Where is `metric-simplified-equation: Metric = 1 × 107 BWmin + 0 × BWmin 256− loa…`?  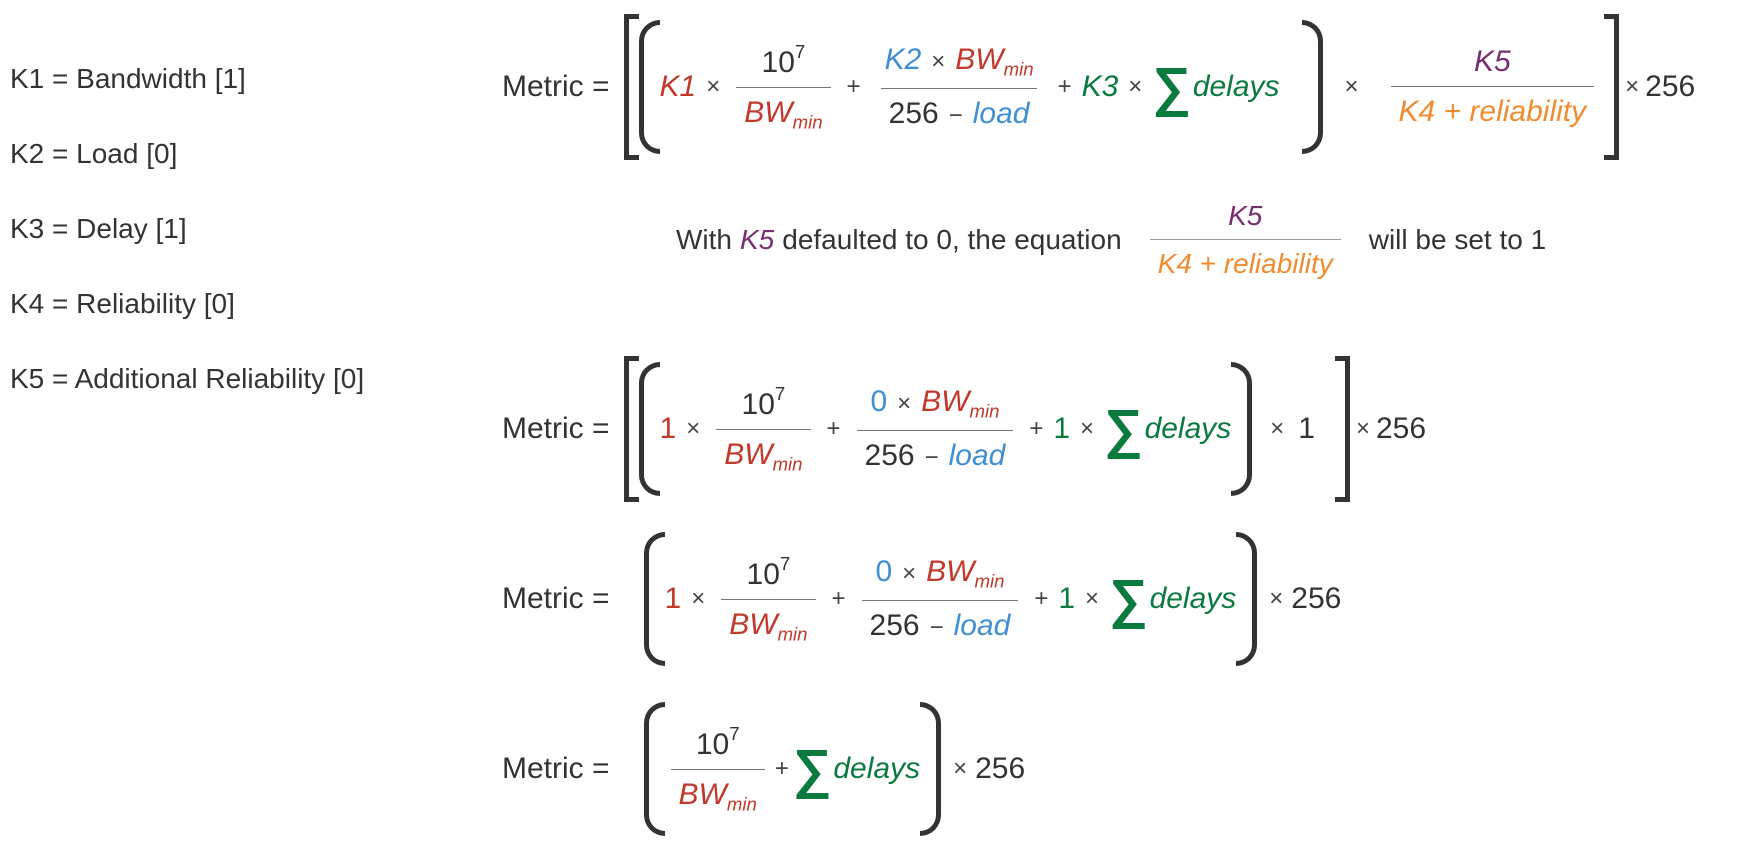
metric-simplified-equation: Metric = 1 × 107 BWmin + 0 × BWmin 256− loa… is located at coordinates (921, 599).